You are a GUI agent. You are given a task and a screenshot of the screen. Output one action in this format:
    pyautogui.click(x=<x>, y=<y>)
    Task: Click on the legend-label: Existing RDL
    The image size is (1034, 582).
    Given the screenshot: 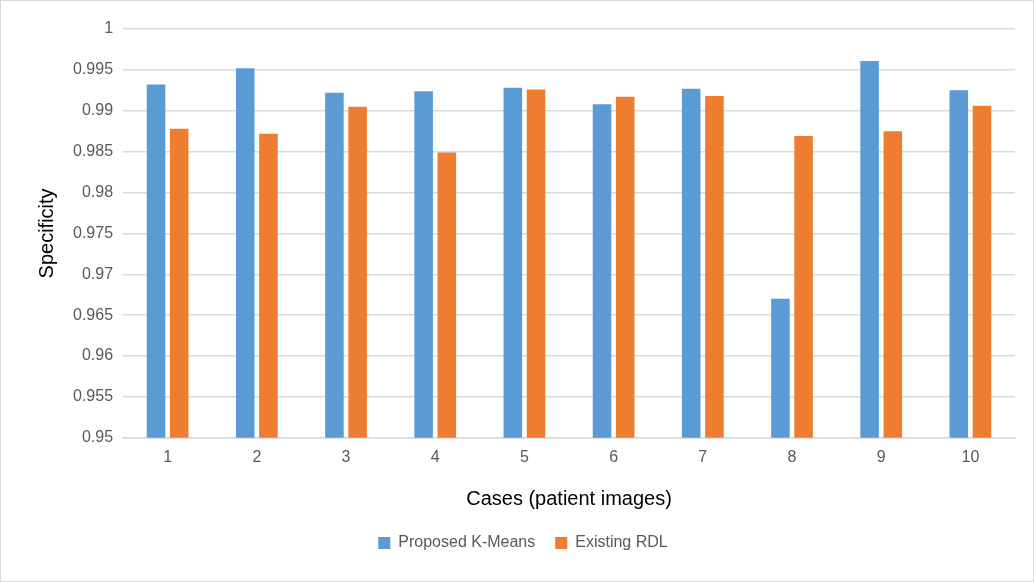 What is the action you would take?
    pyautogui.click(x=621, y=542)
    